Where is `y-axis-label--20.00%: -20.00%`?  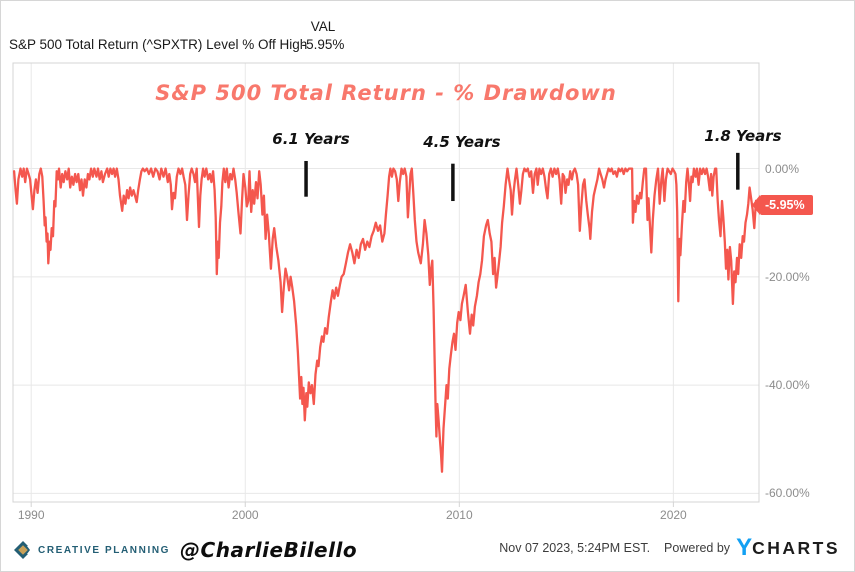 y-axis-label--20.00%: -20.00% is located at coordinates (787, 276).